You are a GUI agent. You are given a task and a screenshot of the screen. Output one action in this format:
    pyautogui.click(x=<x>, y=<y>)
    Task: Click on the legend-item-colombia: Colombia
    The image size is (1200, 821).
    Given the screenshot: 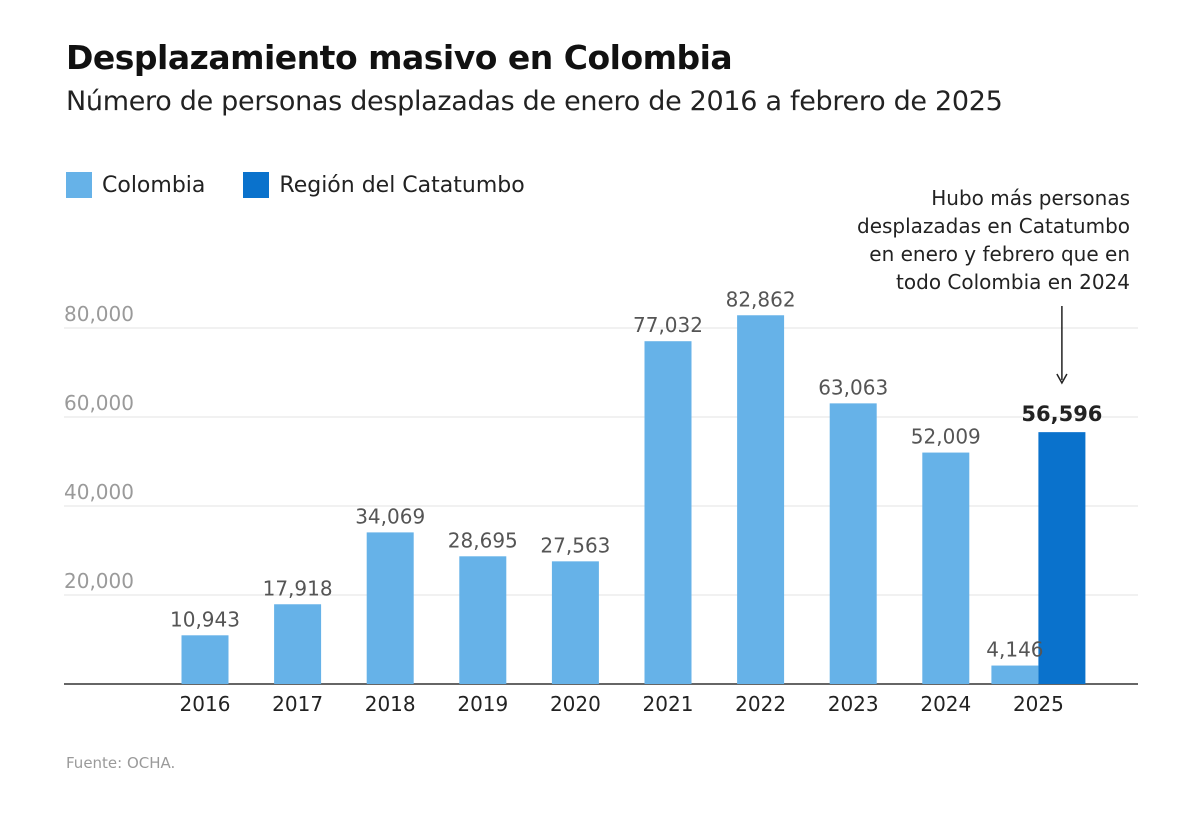 What is the action you would take?
    pyautogui.click(x=135, y=185)
    